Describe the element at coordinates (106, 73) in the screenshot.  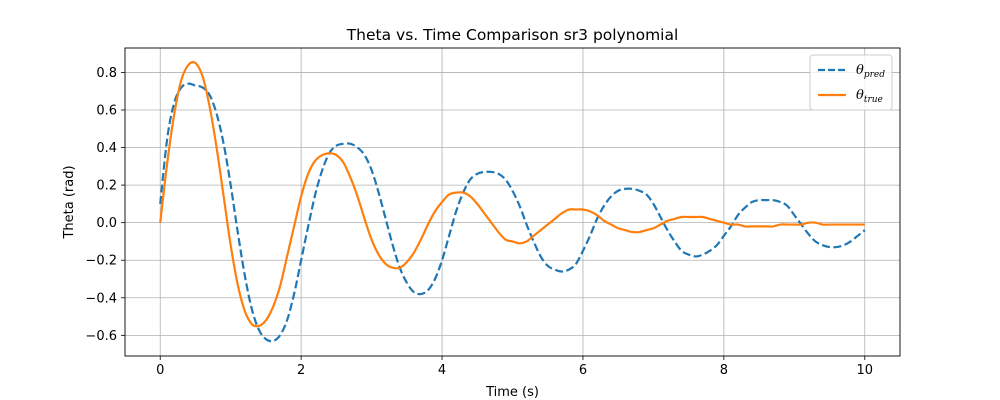
I see `y-tick-label: 0.8` at that location.